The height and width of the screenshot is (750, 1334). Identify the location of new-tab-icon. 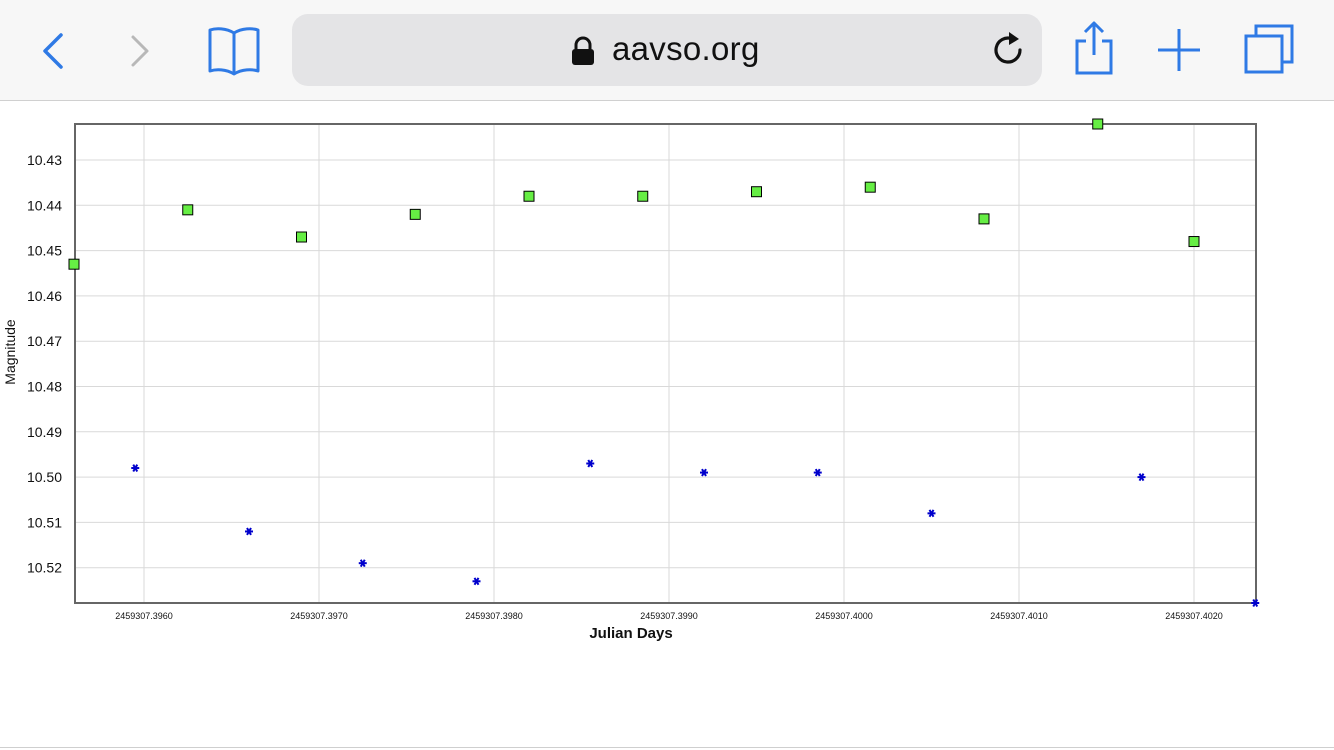
(1179, 50).